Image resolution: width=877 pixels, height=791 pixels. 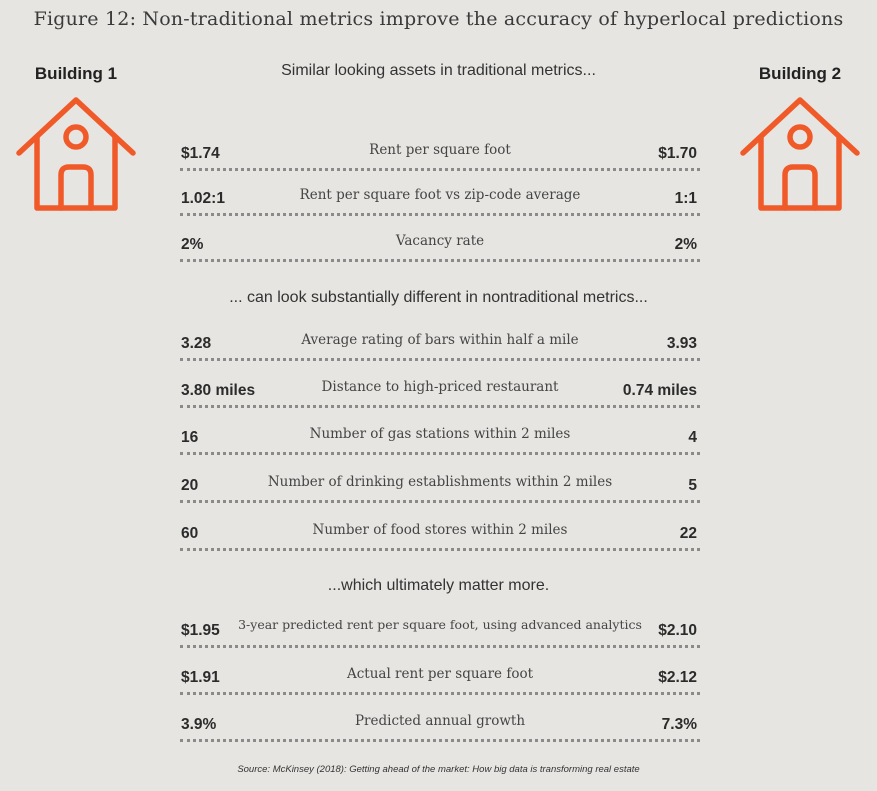 I want to click on metric-label: Actual rent per square foot, so click(x=440, y=674).